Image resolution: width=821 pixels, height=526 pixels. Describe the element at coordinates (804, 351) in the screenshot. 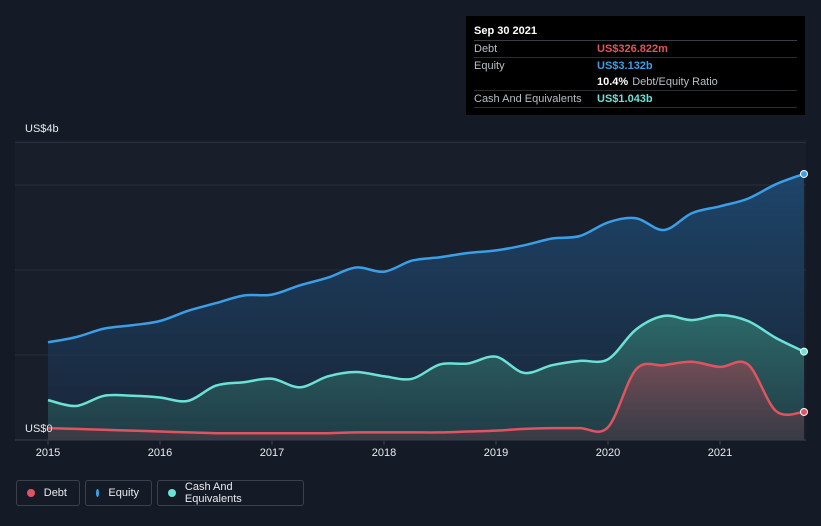

I see `cash-endpoint` at that location.